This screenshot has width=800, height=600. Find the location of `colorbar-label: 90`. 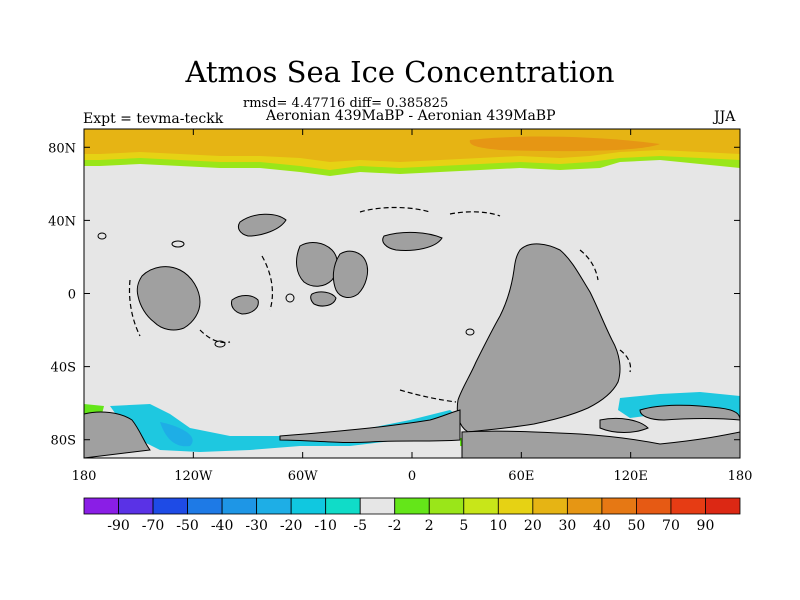

colorbar-label: 90 is located at coordinates (706, 526).